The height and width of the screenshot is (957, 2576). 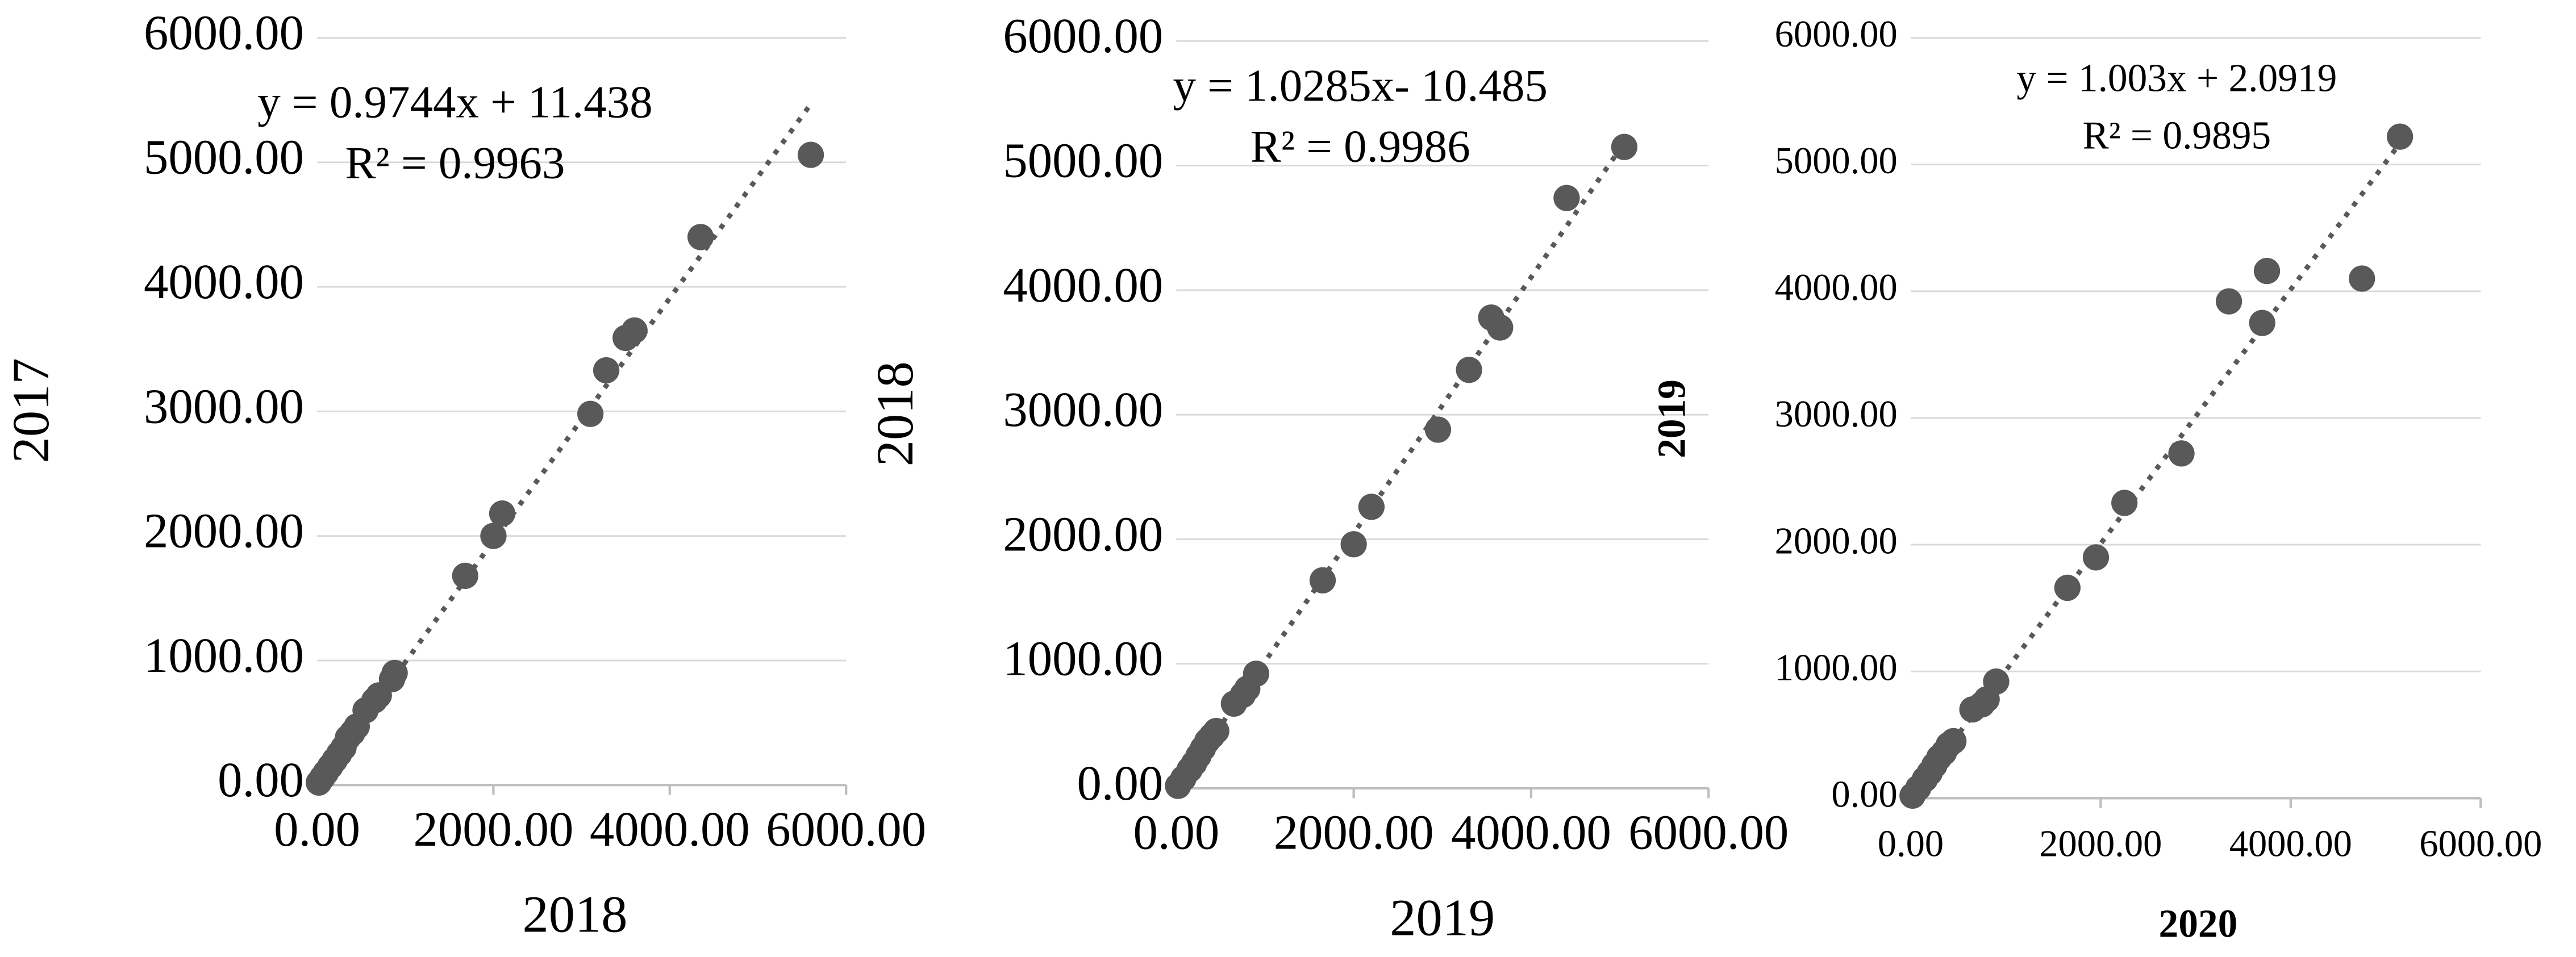 What do you see at coordinates (455, 163) in the screenshot?
I see `trendline-r2: R² = 0.9963` at bounding box center [455, 163].